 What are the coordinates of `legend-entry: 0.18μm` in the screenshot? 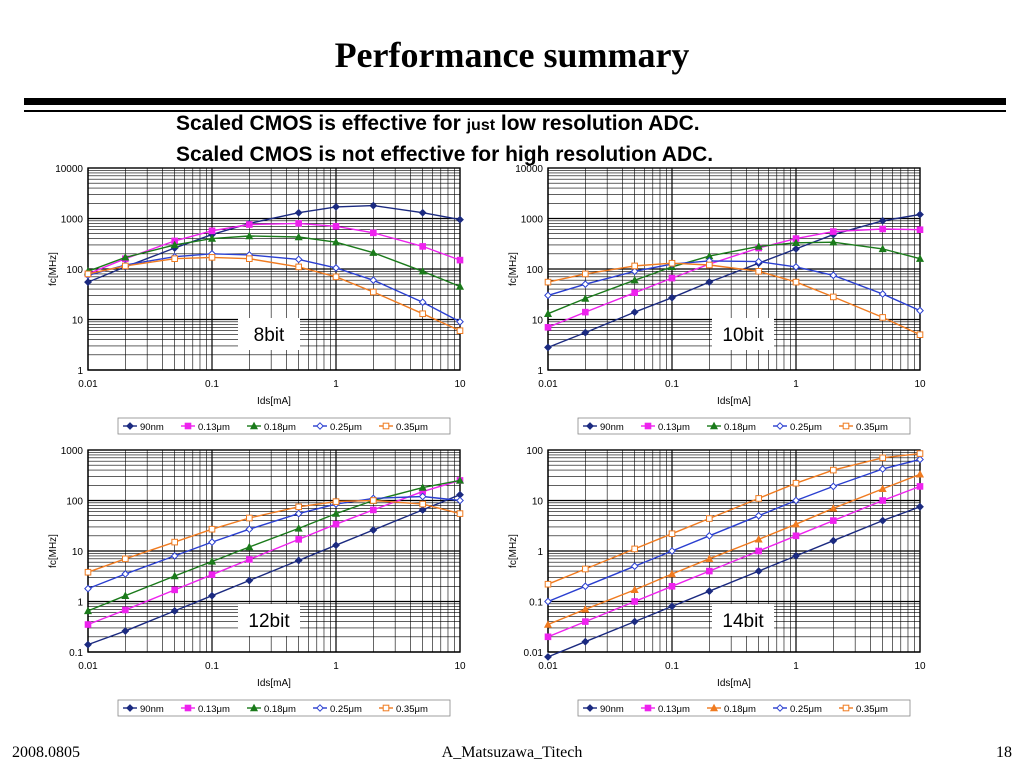 It's located at (740, 427).